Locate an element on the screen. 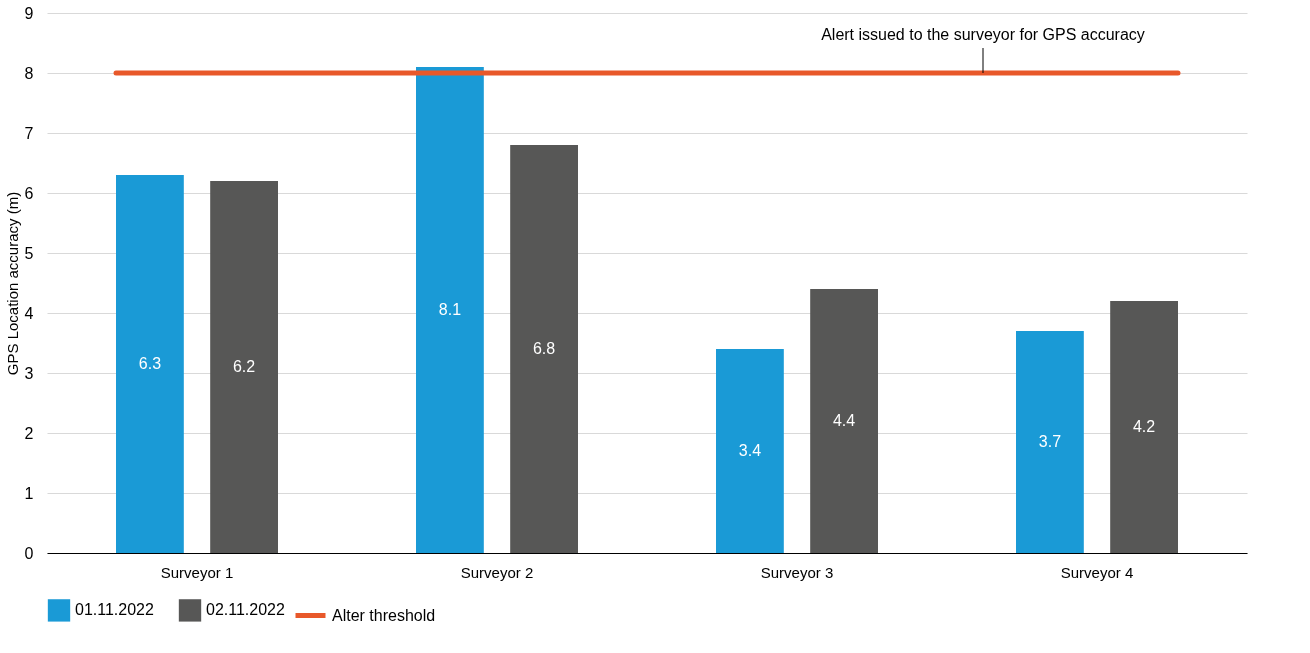 The image size is (1310, 653). data-label: 6.2 is located at coordinates (244, 366).